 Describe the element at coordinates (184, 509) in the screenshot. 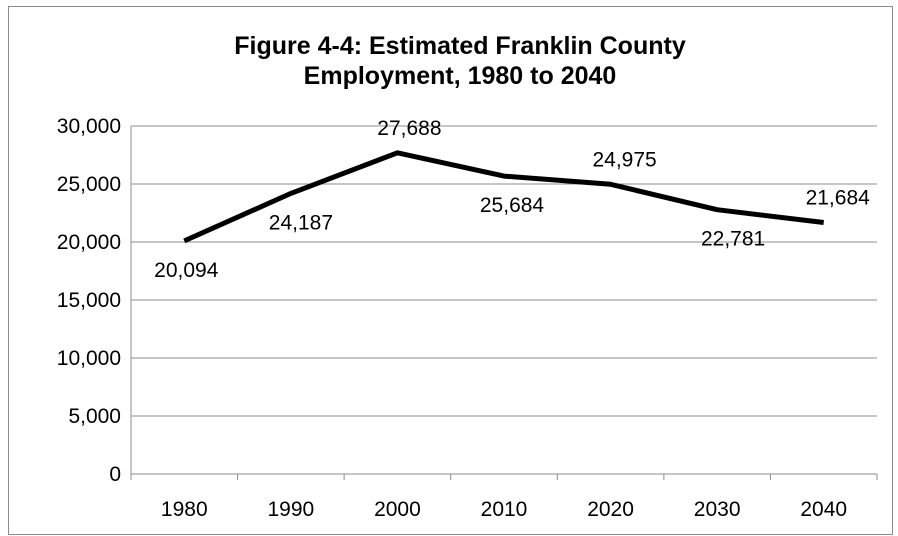

I see `x-tick-label: 1980` at that location.